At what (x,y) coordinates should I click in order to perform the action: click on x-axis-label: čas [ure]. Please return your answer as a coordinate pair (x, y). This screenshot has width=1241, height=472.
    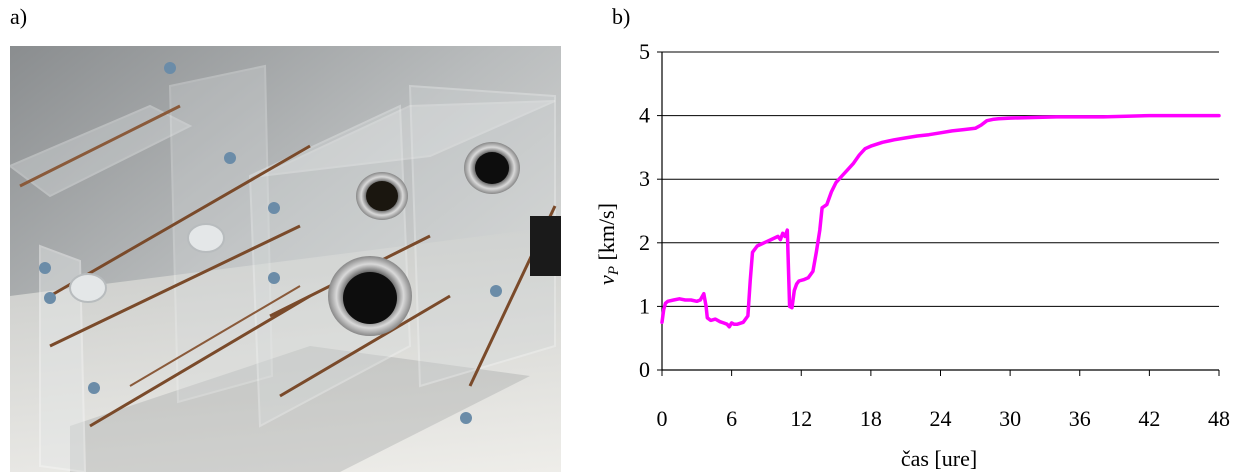
    Looking at the image, I should click on (939, 458).